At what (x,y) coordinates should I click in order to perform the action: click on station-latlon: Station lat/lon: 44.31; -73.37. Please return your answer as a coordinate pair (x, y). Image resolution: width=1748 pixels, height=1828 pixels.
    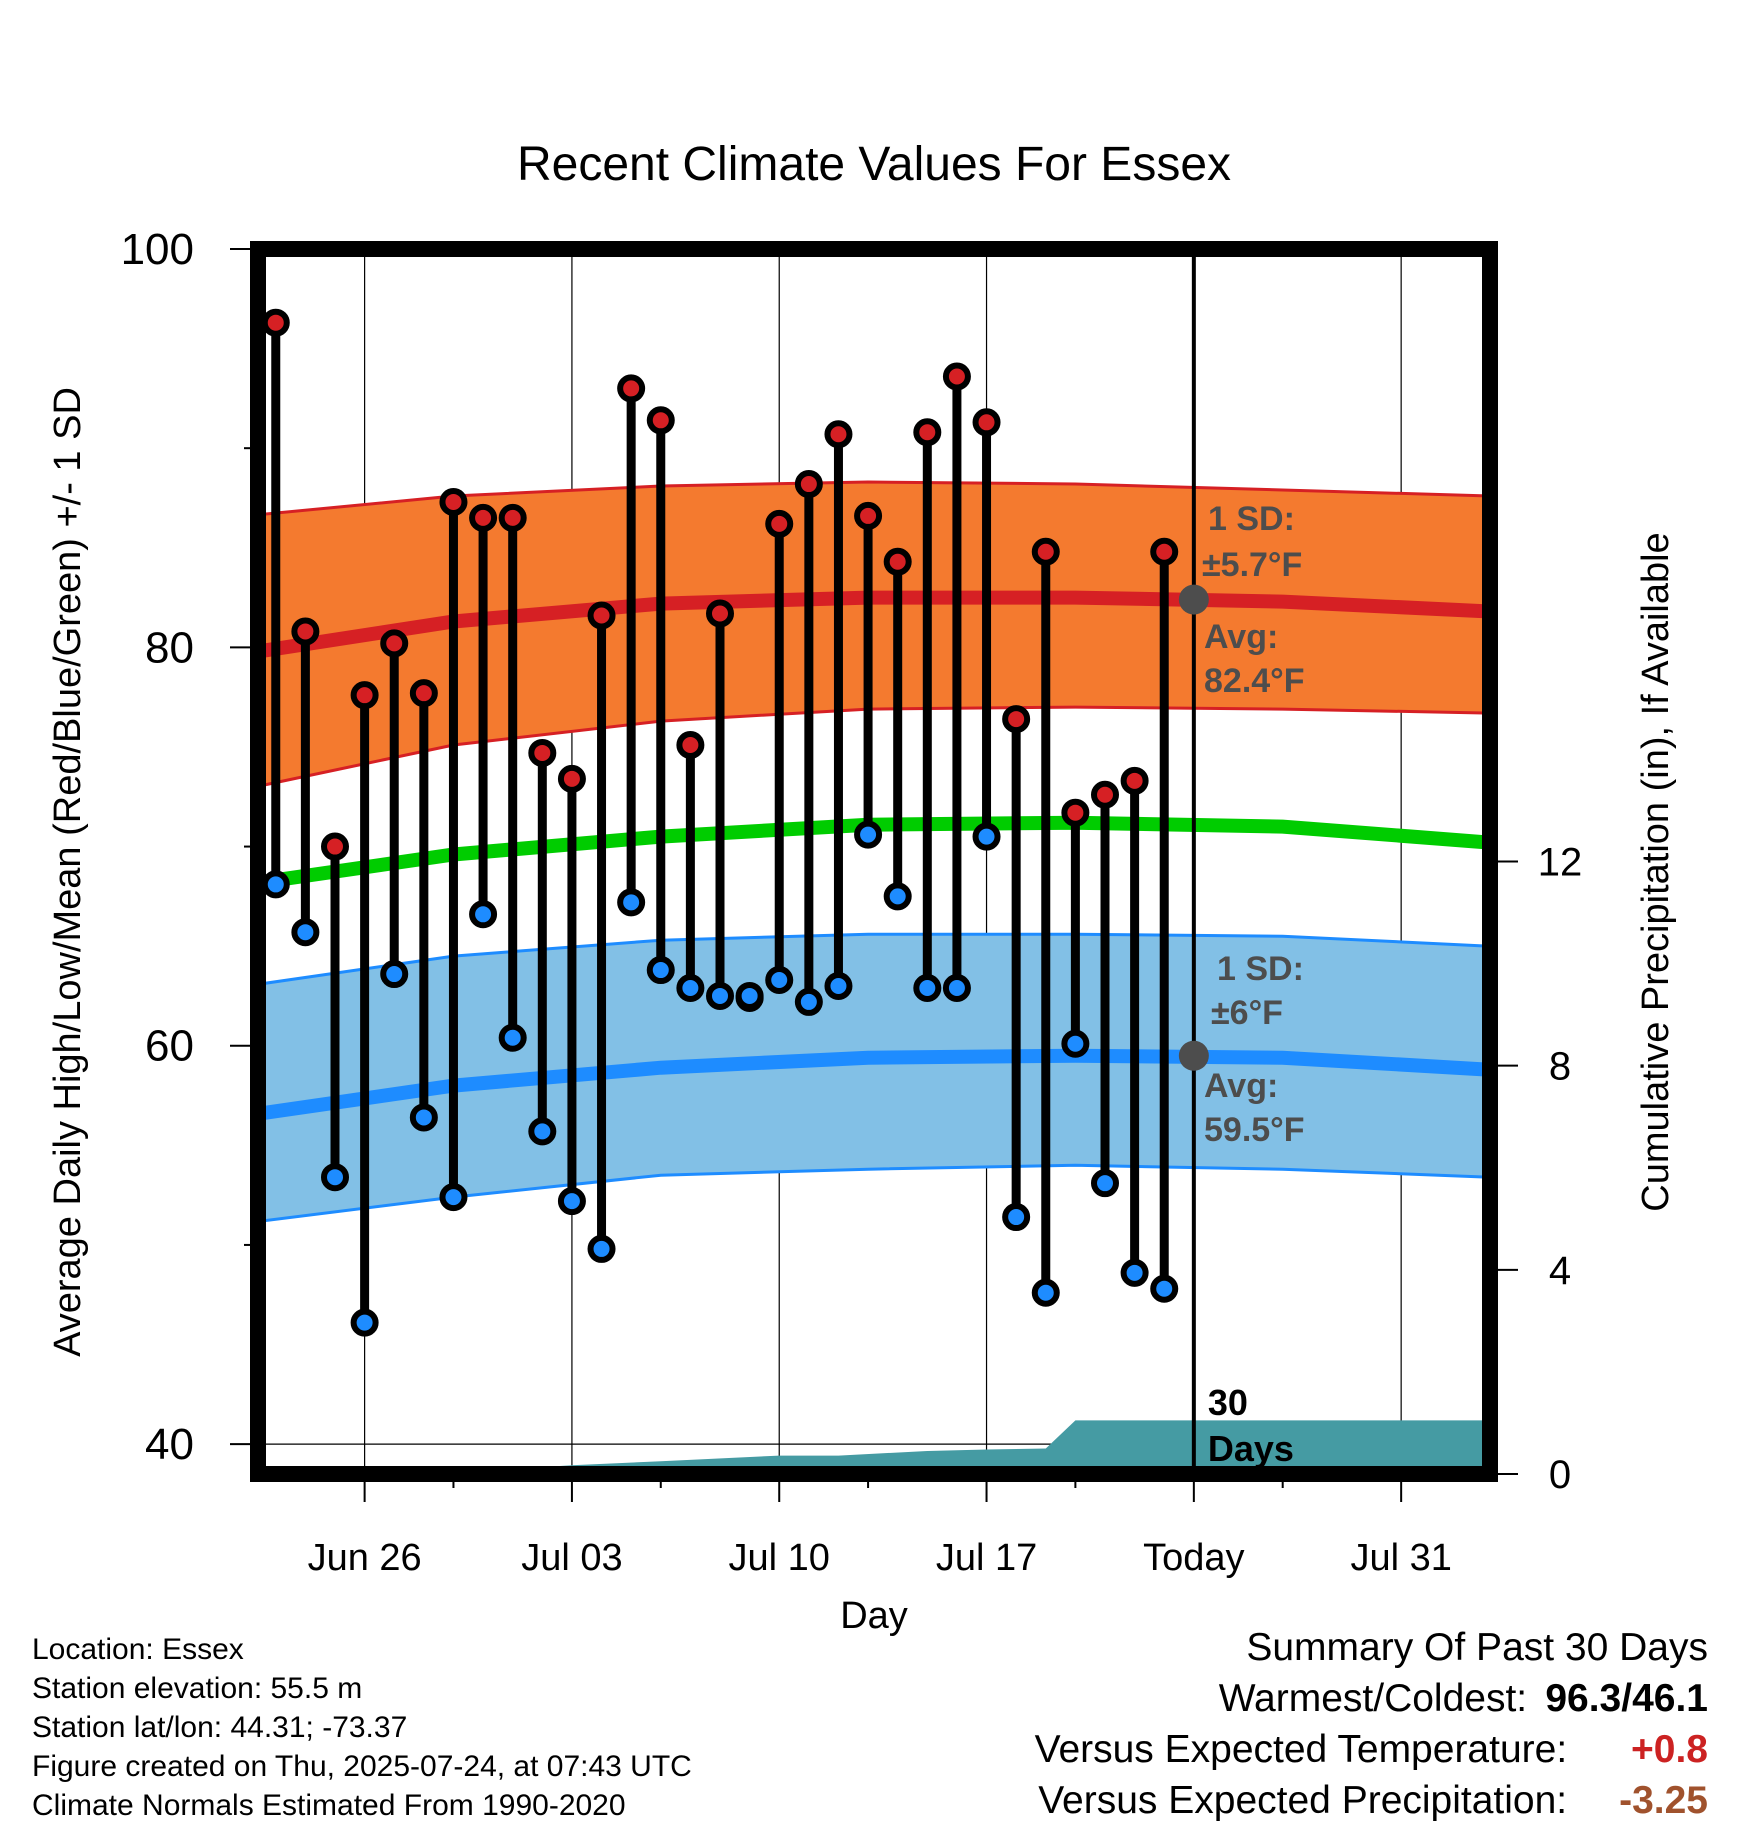
    Looking at the image, I should click on (220, 1727).